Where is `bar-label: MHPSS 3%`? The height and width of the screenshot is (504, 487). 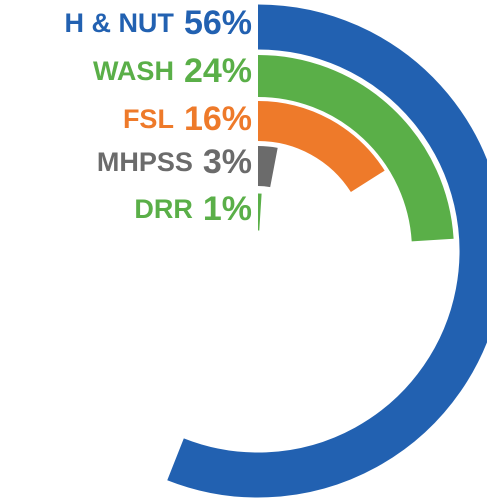 bar-label: MHPSS 3% is located at coordinates (174, 162).